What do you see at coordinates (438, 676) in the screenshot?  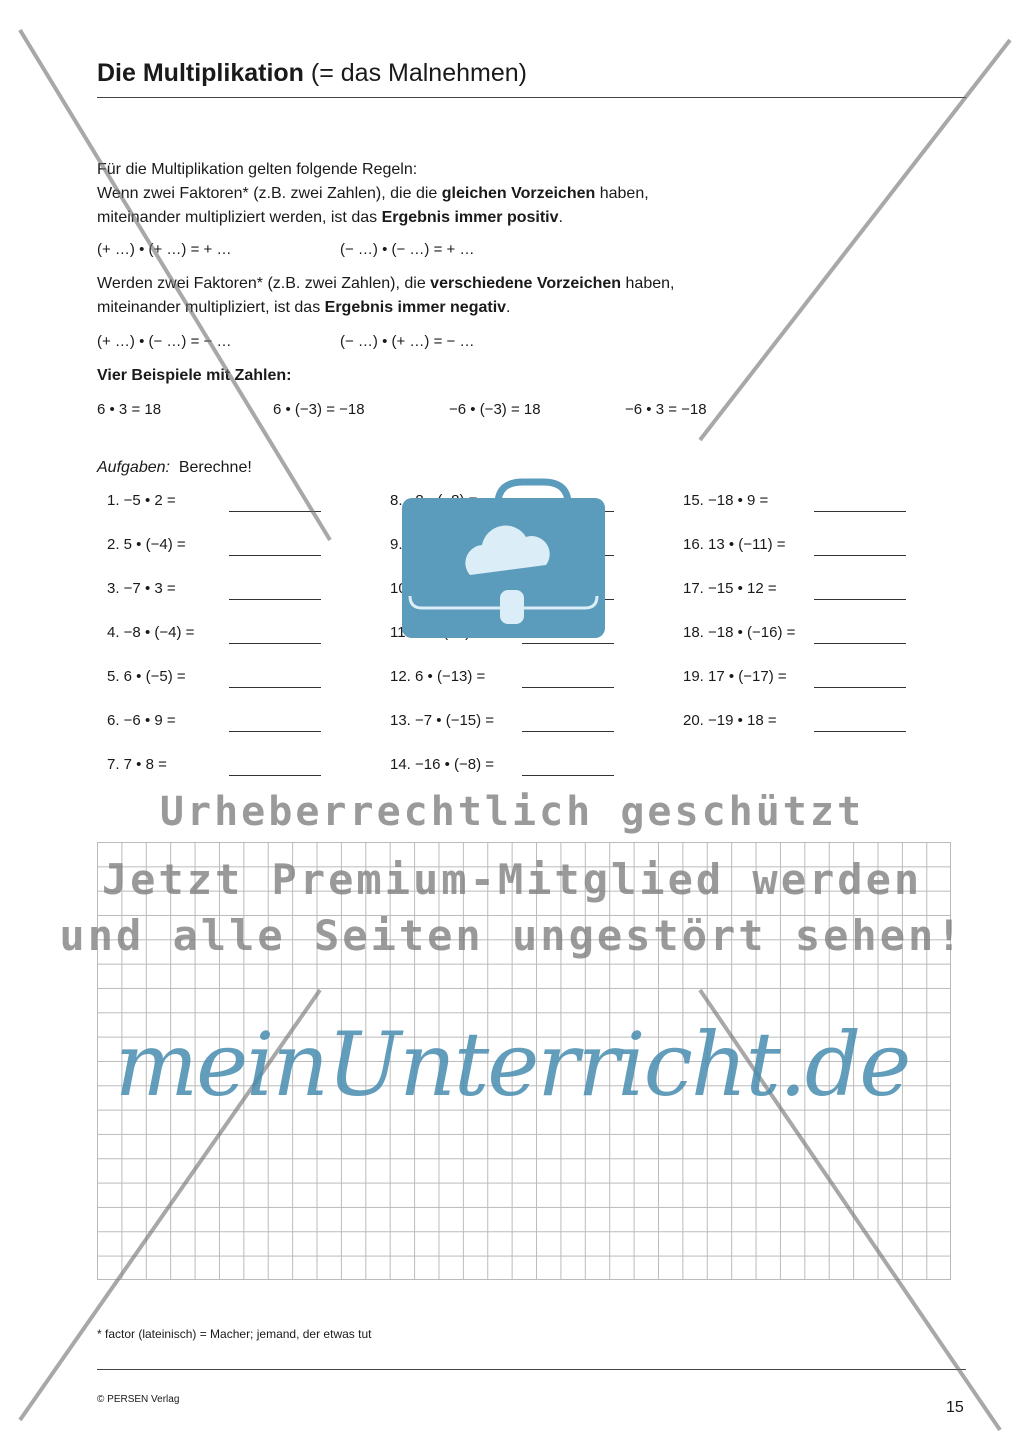 I see `task-item: 12. 6 • (−13) =` at bounding box center [438, 676].